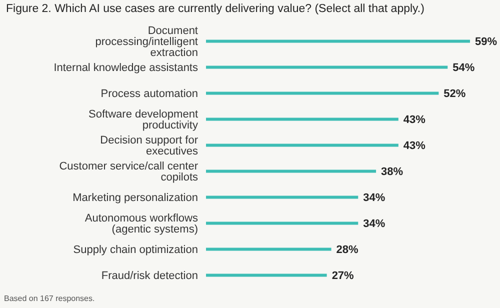  Describe the element at coordinates (135, 250) in the screenshot. I see `y-tick-label: Supply chain optimization` at that location.